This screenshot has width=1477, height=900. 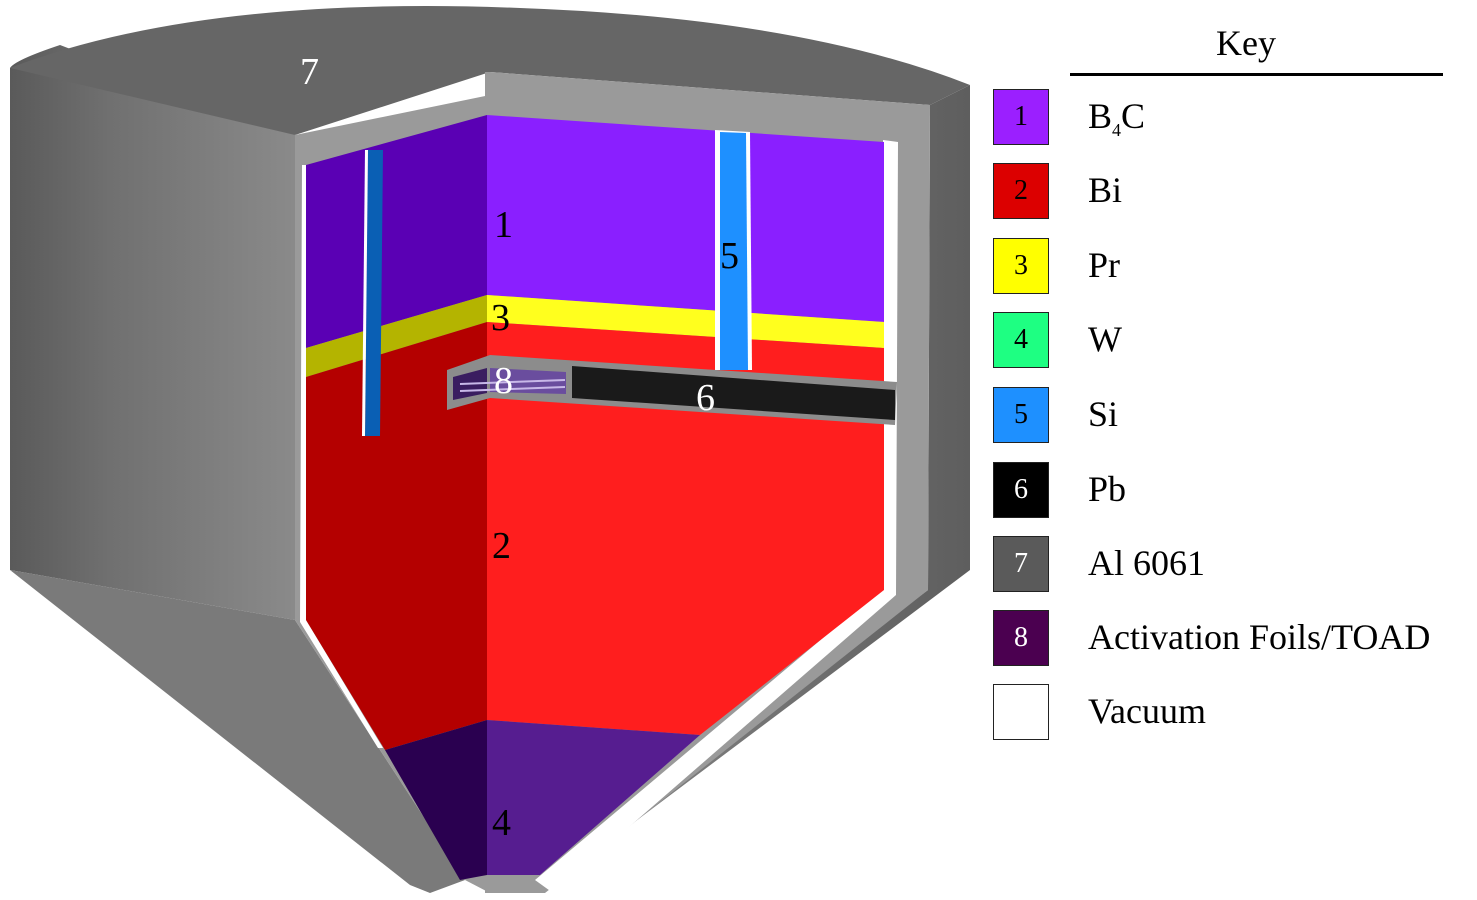 What do you see at coordinates (685, 528) in the screenshot?
I see `bi-layer` at bounding box center [685, 528].